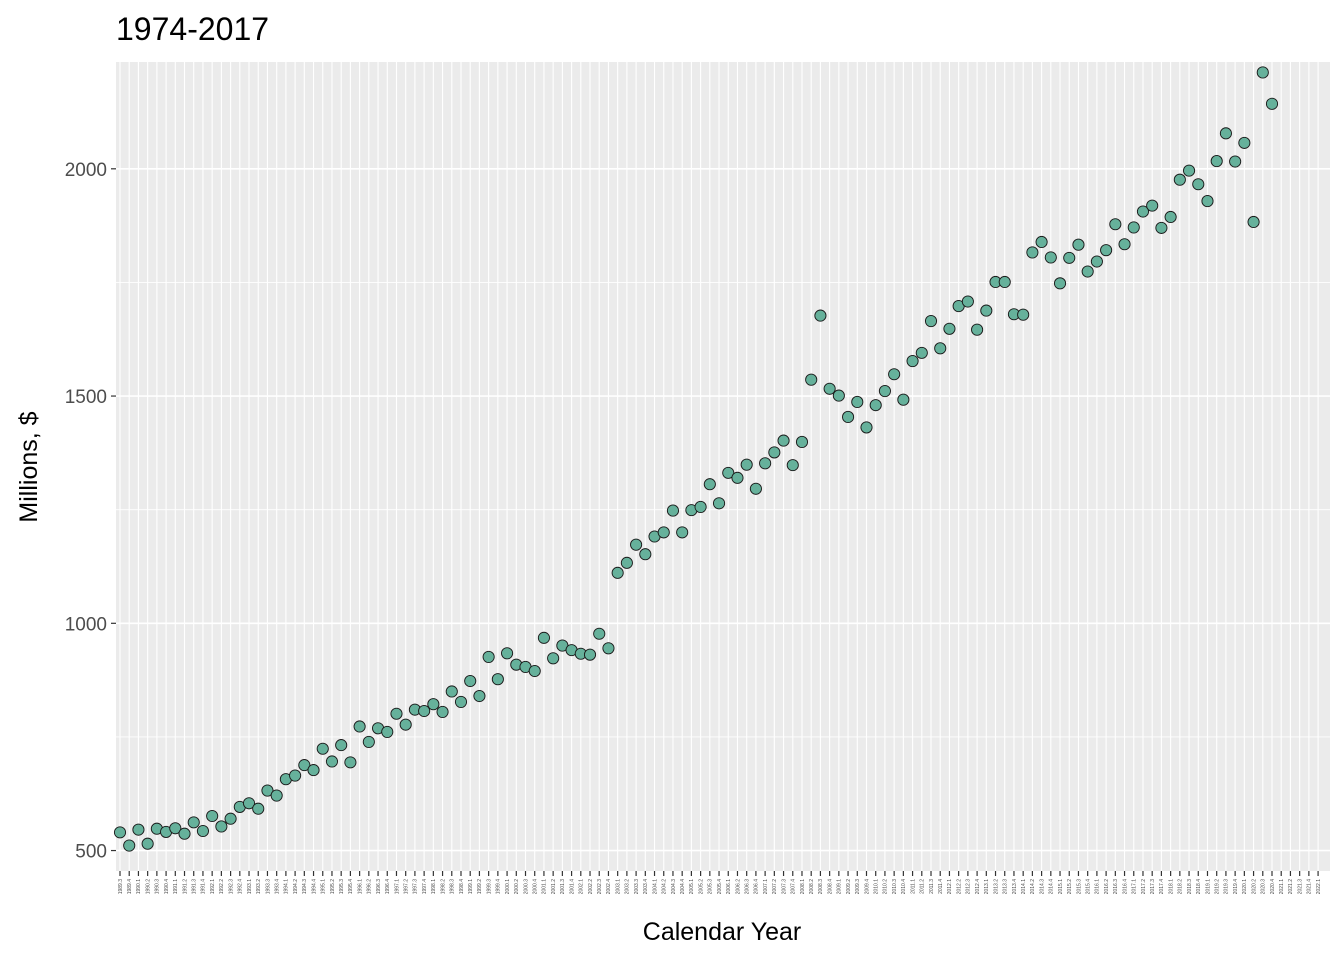 Image resolution: width=1344 pixels, height=960 pixels. I want to click on x-tick-label: 2003.3, so click(637, 887).